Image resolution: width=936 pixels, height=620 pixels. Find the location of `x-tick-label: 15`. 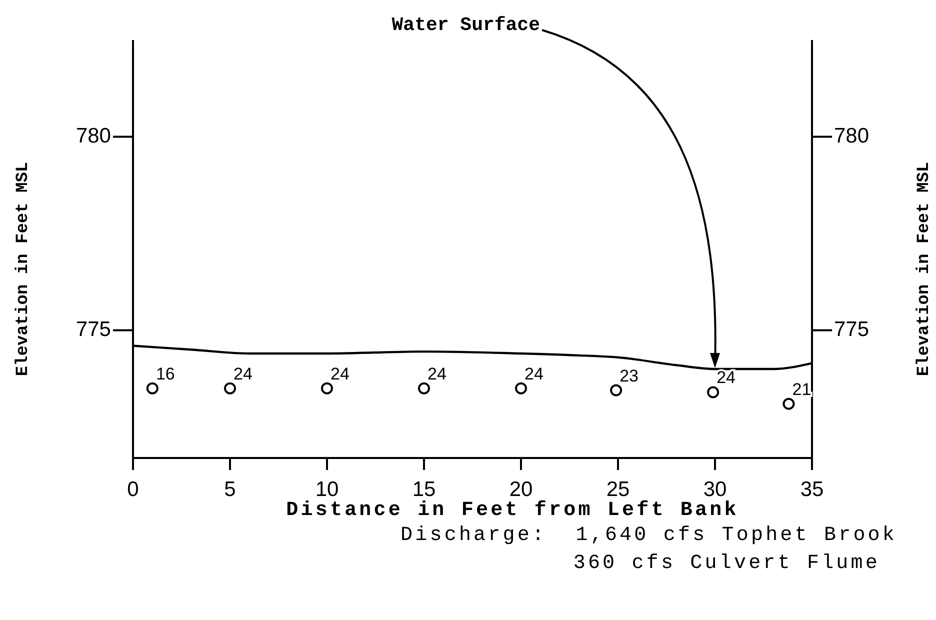

x-tick-label: 15 is located at coordinates (424, 489).